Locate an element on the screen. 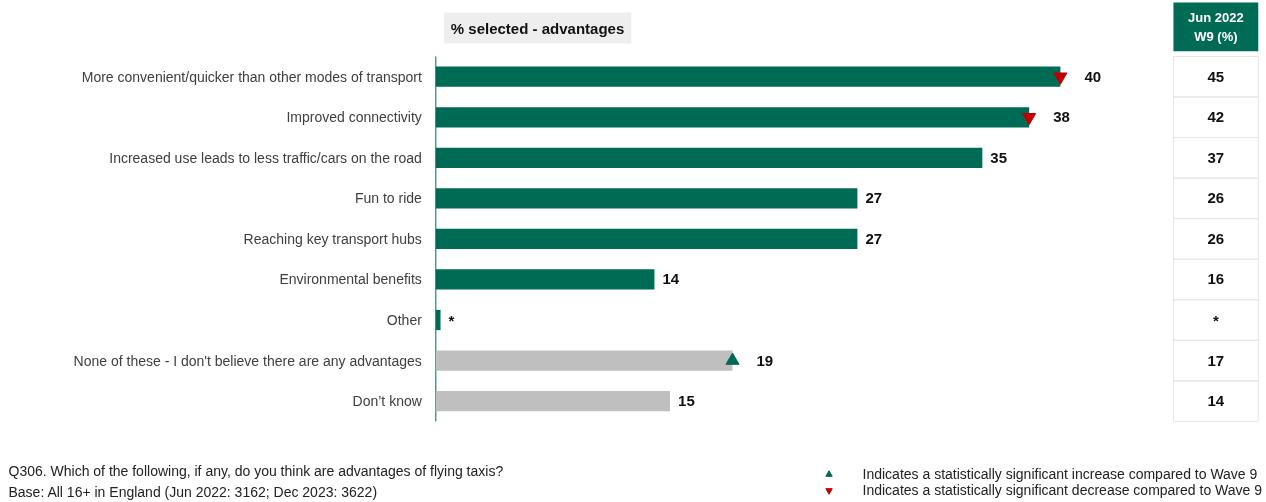 This screenshot has height=502, width=1266. text: 14 is located at coordinates (1216, 401).